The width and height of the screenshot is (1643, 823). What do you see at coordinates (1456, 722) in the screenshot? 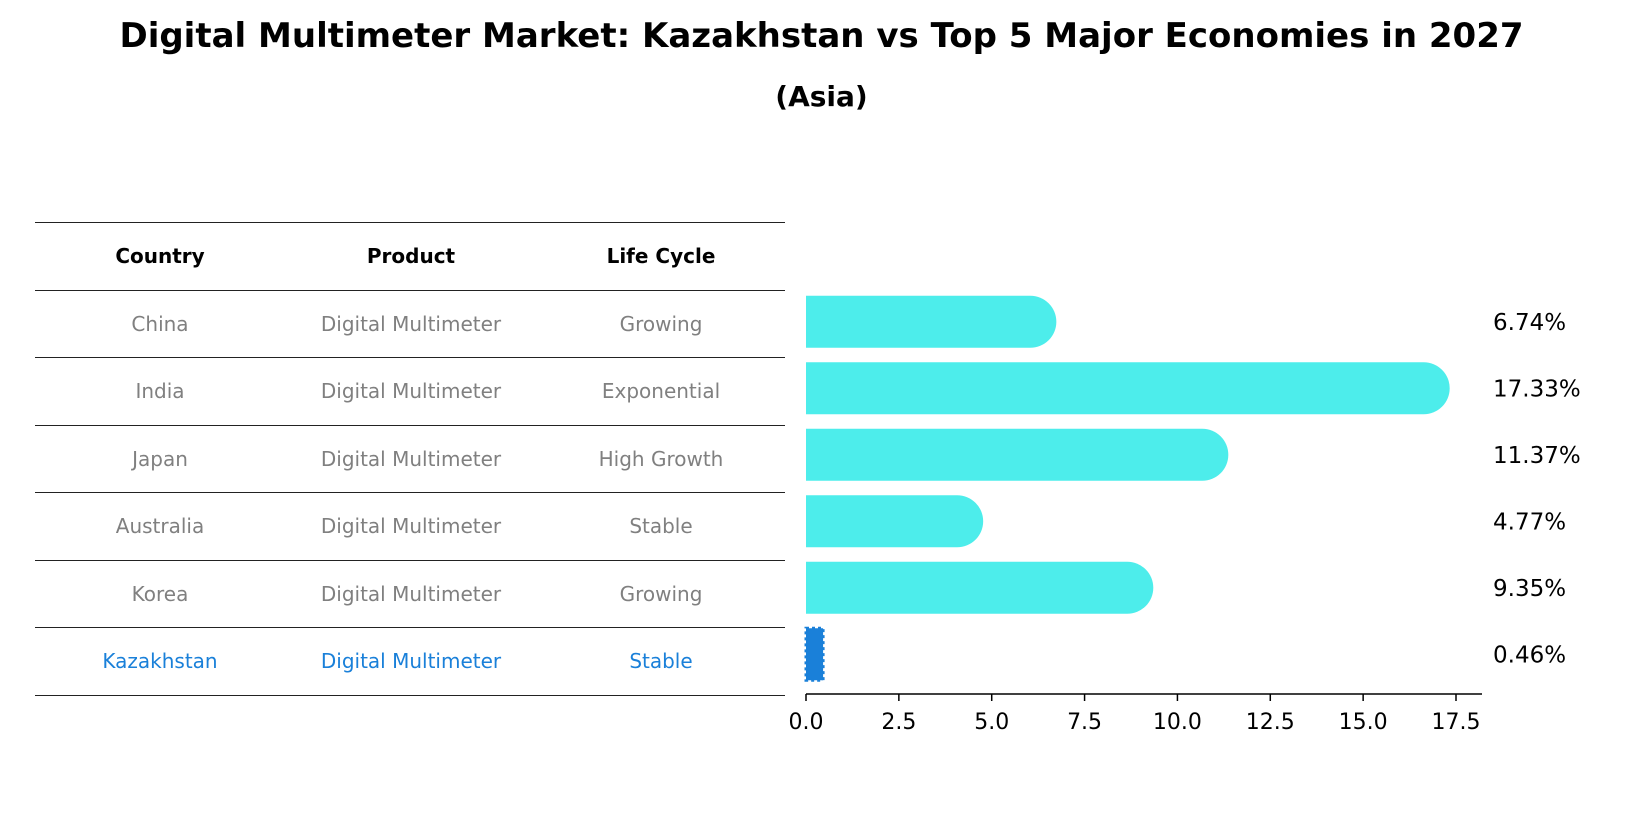
I see `x-tick-label: 17.5` at bounding box center [1456, 722].